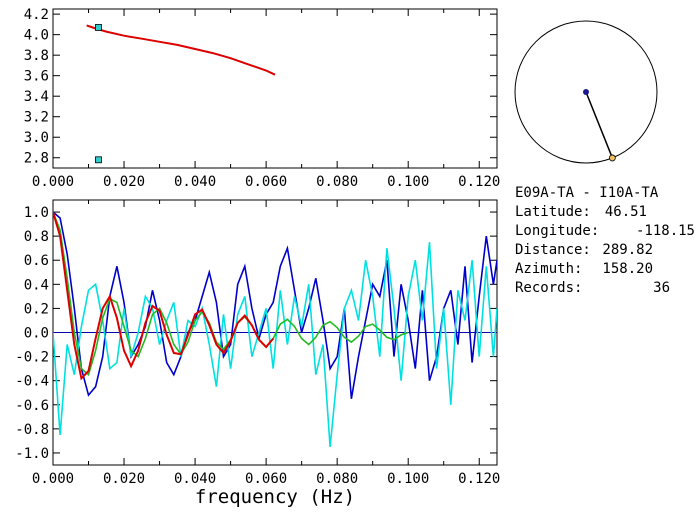 The height and width of the screenshot is (519, 696). Describe the element at coordinates (32, 406) in the screenshot. I see `y-tick-label: -0.6` at that location.